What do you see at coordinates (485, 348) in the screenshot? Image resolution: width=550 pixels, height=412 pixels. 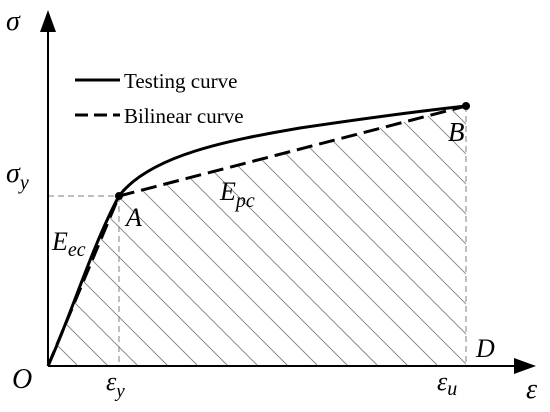 I see `point-d-label: D` at bounding box center [485, 348].